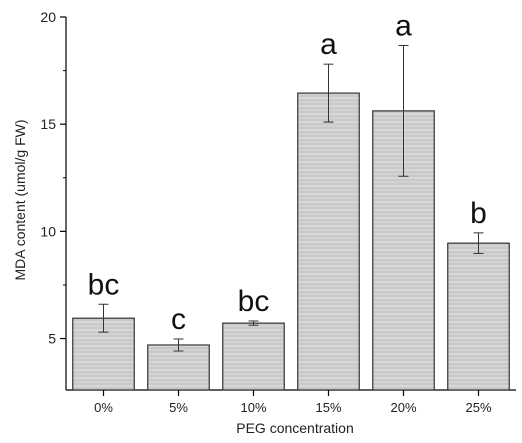 Image resolution: width=522 pixels, height=443 pixels. I want to click on y-tick-label: 5, so click(52, 339).